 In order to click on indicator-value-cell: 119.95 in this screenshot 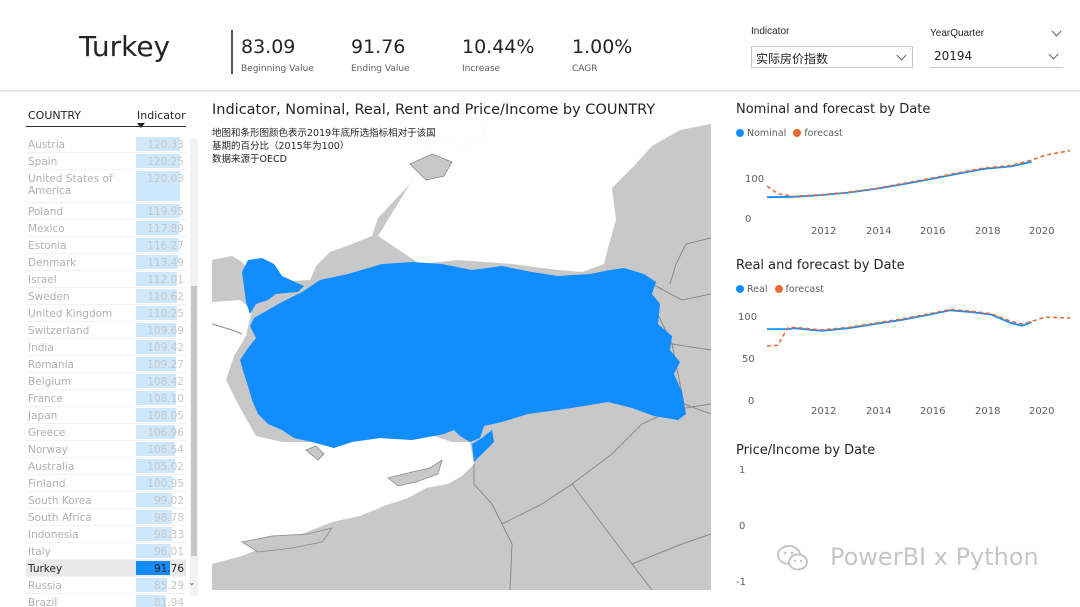, I will do `click(165, 212)`.